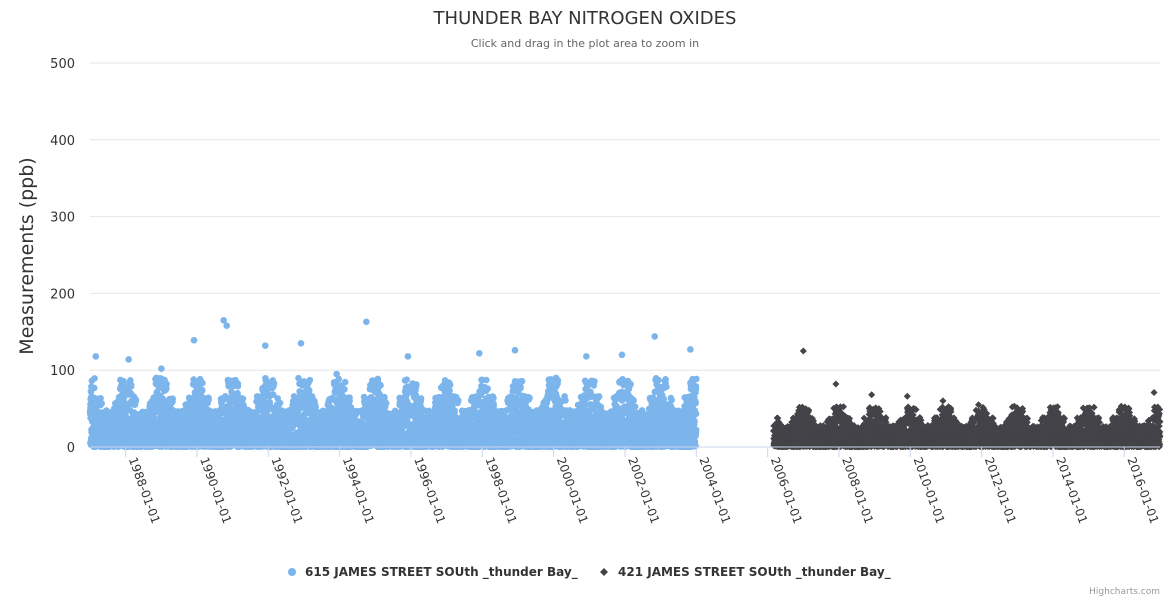 This screenshot has height=600, width=1170. Describe the element at coordinates (62, 294) in the screenshot. I see `y-tick-label: 200` at that location.